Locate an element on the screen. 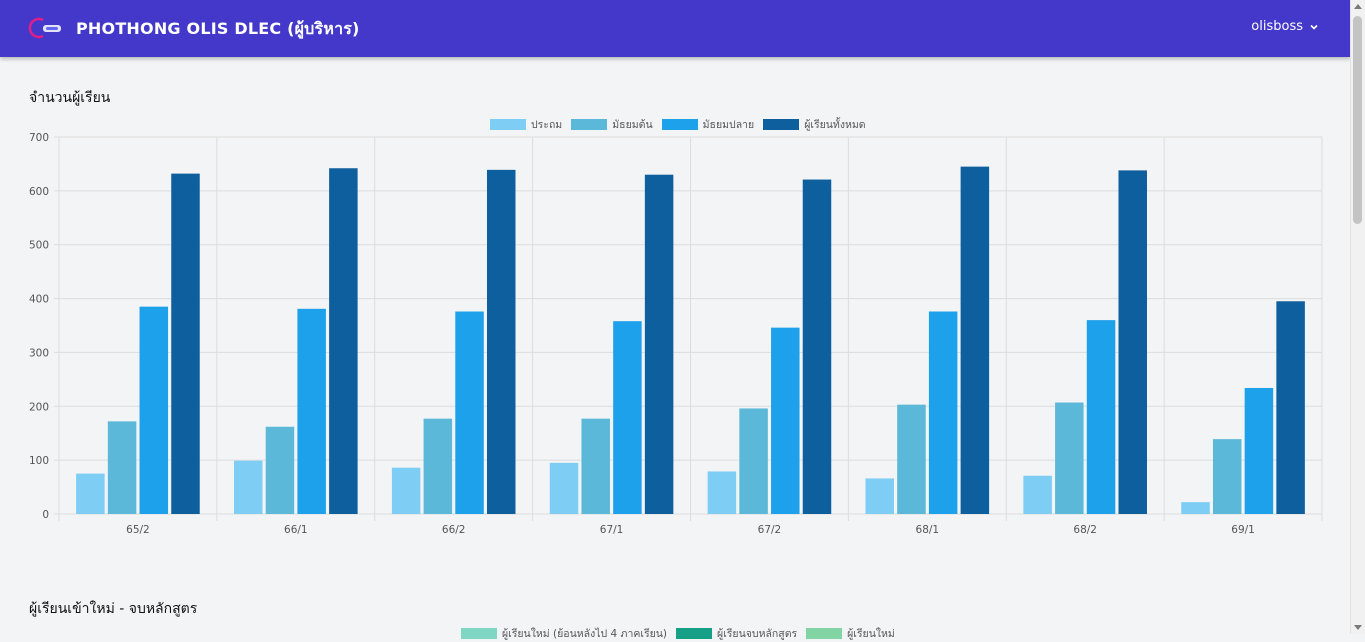 Image resolution: width=1365 pixels, height=642 pixels. legend-label: ผู้เรียนทั้งหมด is located at coordinates (835, 125).